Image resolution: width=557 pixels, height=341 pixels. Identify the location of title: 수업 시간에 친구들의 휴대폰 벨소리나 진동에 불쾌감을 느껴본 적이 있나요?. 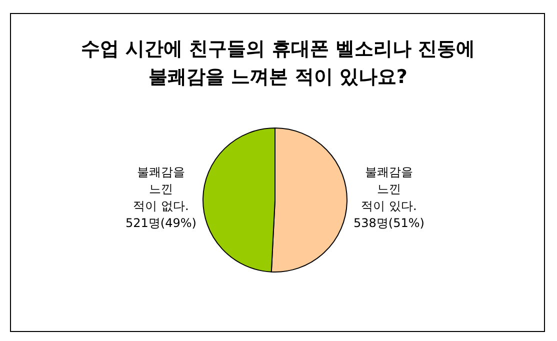
(278, 63).